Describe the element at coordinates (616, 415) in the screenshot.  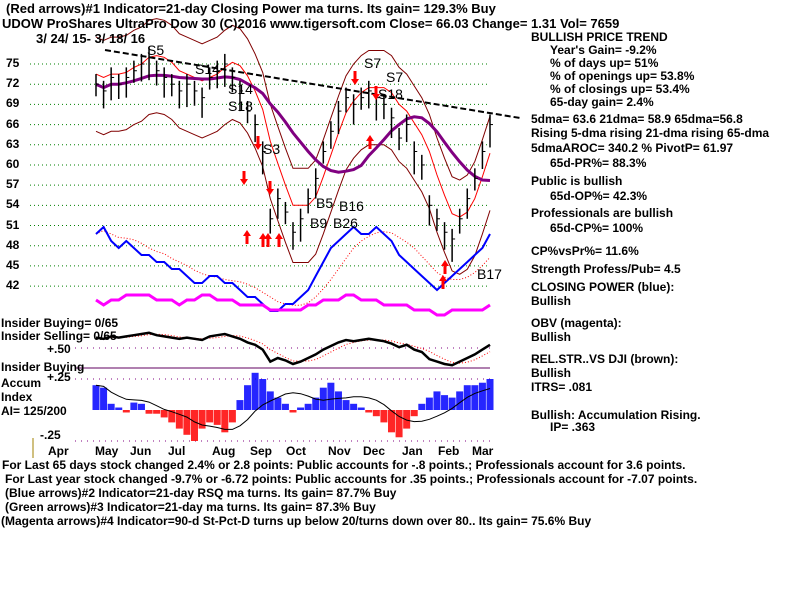
I see `accum-state: Bullish: Accumulation Rising.` at that location.